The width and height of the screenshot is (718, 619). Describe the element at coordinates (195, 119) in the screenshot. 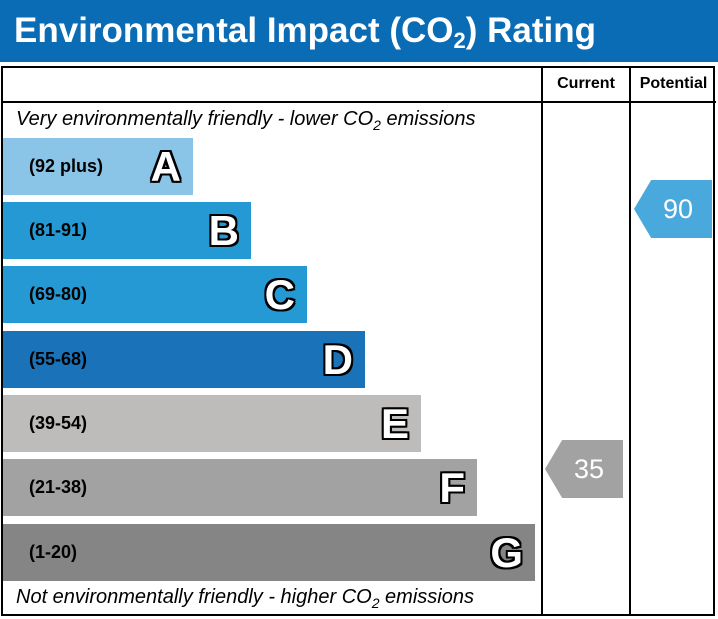

I see `top-note-text: Very environmentally friendly - lower CO` at that location.